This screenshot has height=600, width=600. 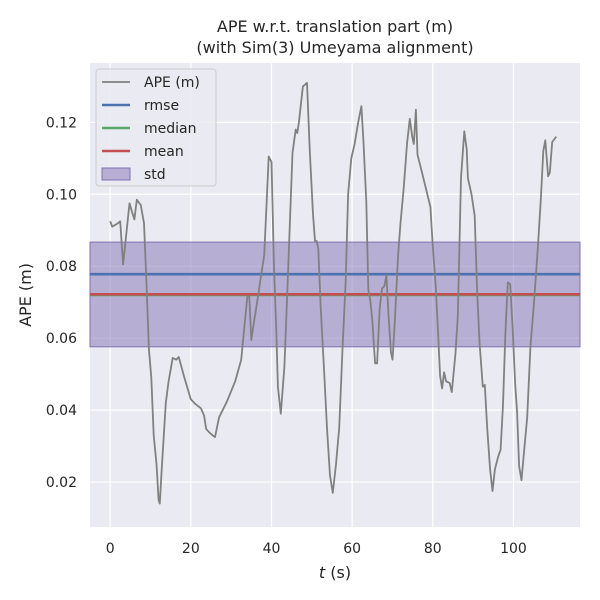 What do you see at coordinates (110, 549) in the screenshot?
I see `x-tick-label: 0` at bounding box center [110, 549].